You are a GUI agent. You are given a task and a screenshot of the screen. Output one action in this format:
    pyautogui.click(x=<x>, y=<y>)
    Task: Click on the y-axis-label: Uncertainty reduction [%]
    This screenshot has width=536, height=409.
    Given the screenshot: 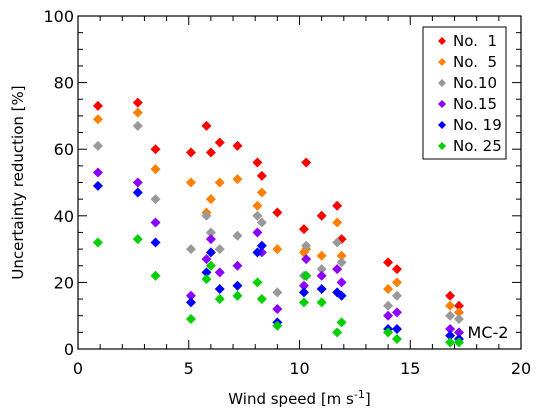 What is the action you would take?
    pyautogui.click(x=18, y=182)
    